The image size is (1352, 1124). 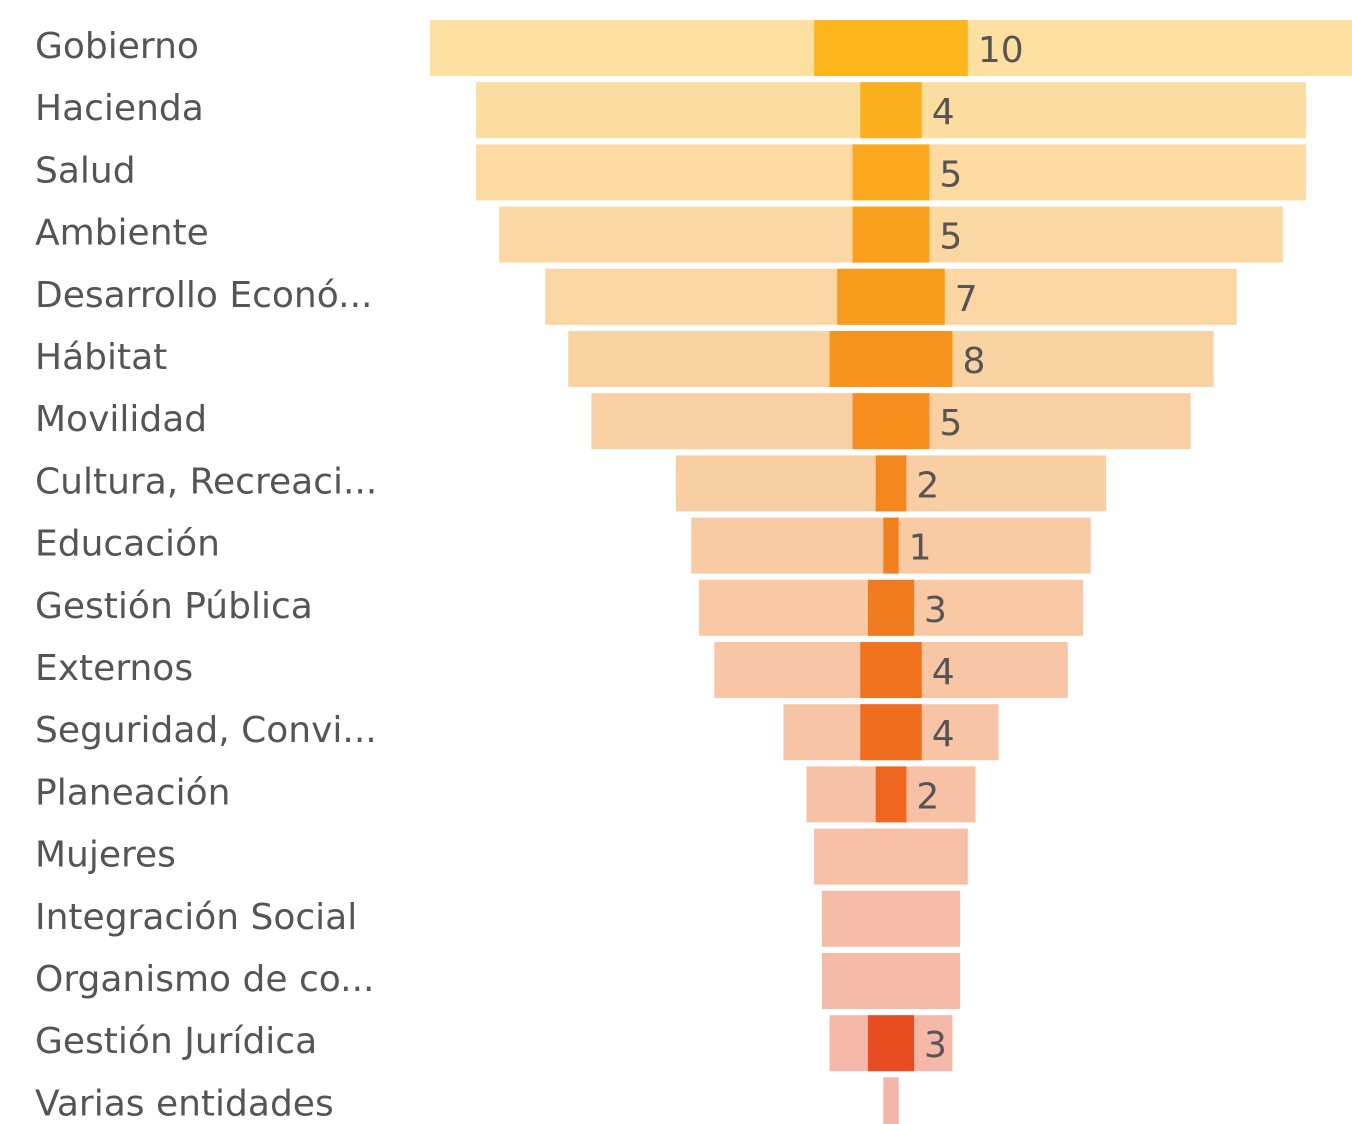 I want to click on category-label: Hacienda, so click(x=119, y=108).